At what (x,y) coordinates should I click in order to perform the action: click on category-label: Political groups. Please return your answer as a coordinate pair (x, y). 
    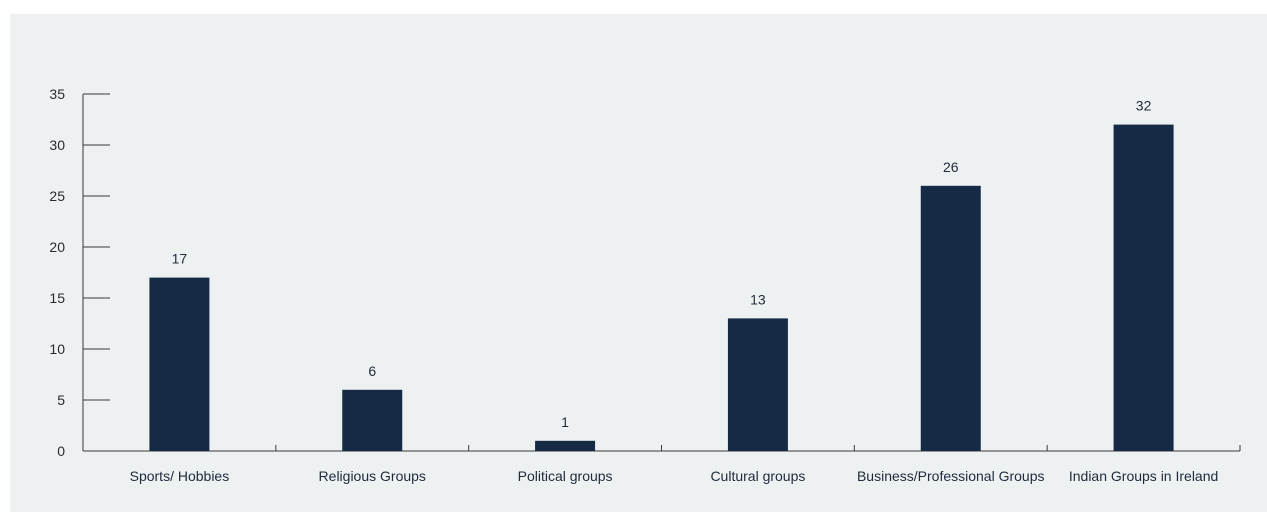
    Looking at the image, I should click on (565, 476).